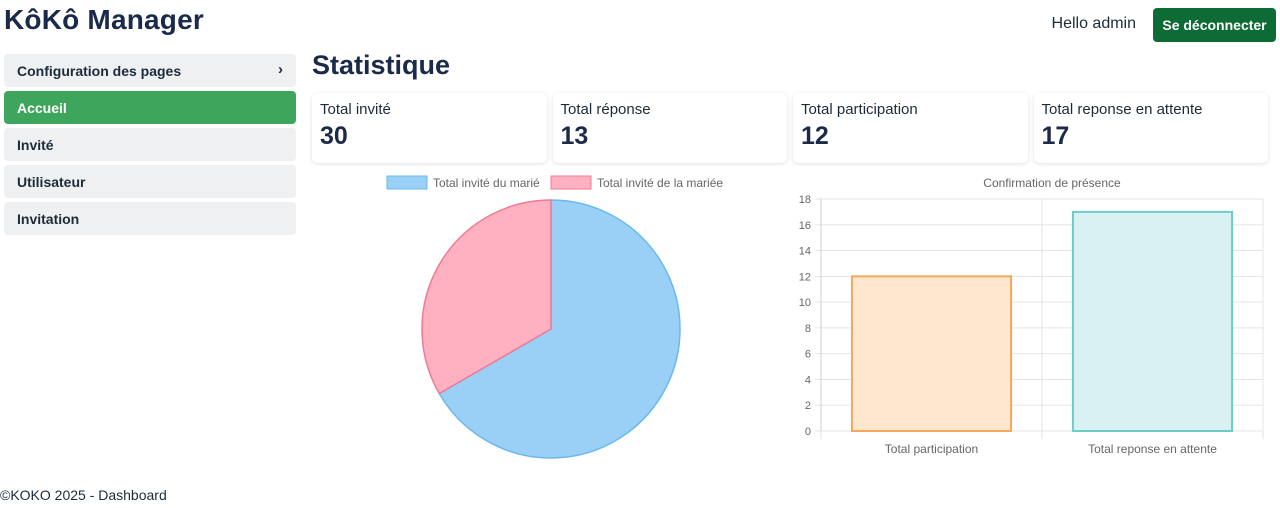 This screenshot has height=508, width=1280. Describe the element at coordinates (429, 128) in the screenshot. I see `stat-card-total-invite: Total invité 30` at that location.